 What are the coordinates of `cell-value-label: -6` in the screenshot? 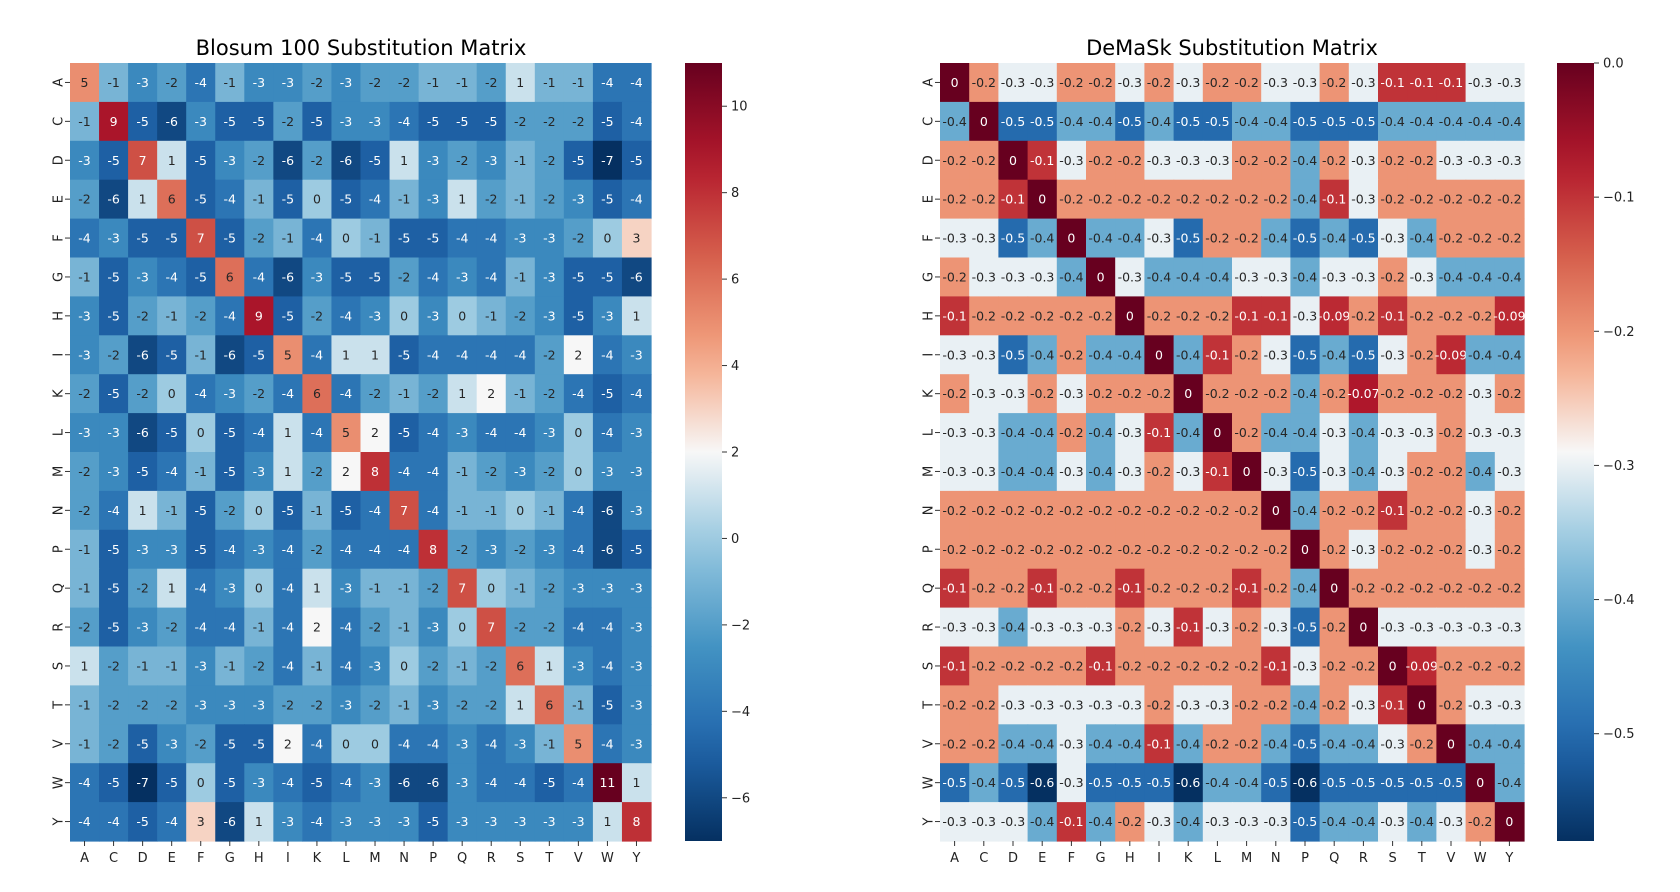 It's located at (607, 510).